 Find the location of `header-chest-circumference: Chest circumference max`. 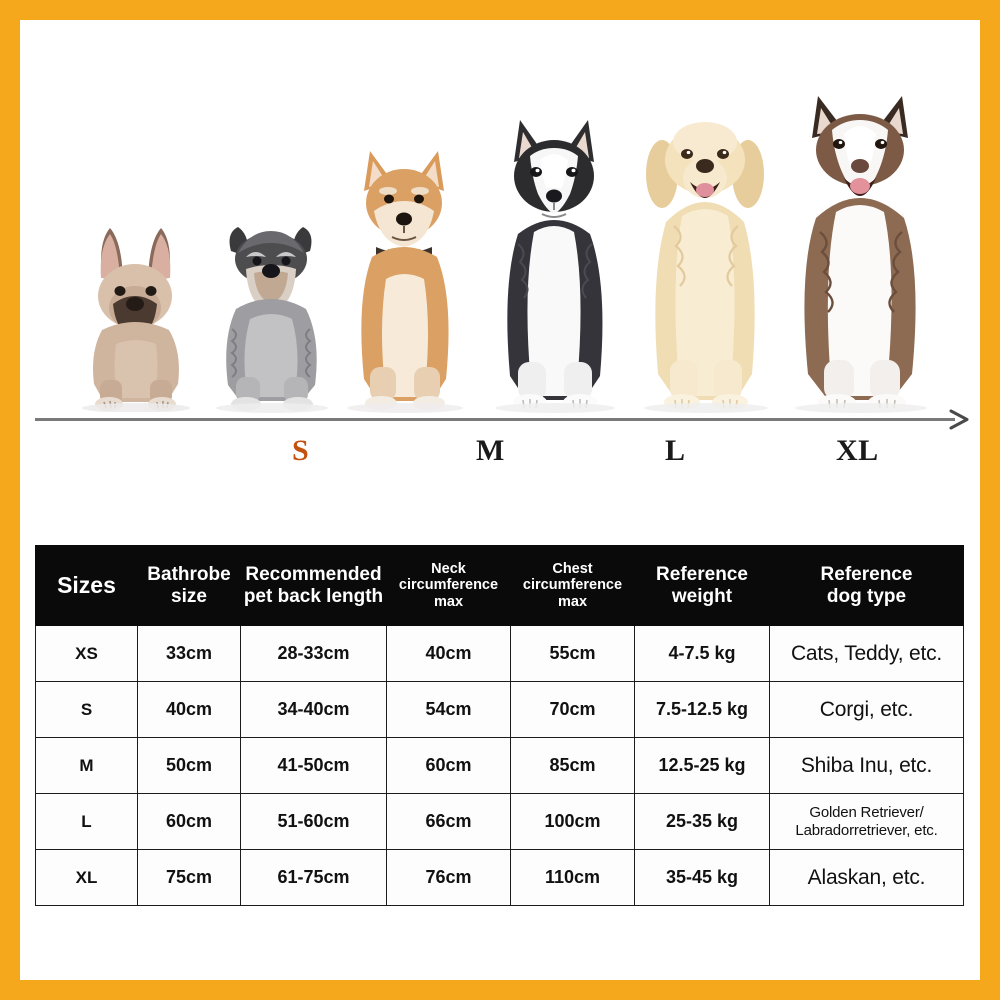

header-chest-circumference: Chest circumference max is located at coordinates (572, 585).